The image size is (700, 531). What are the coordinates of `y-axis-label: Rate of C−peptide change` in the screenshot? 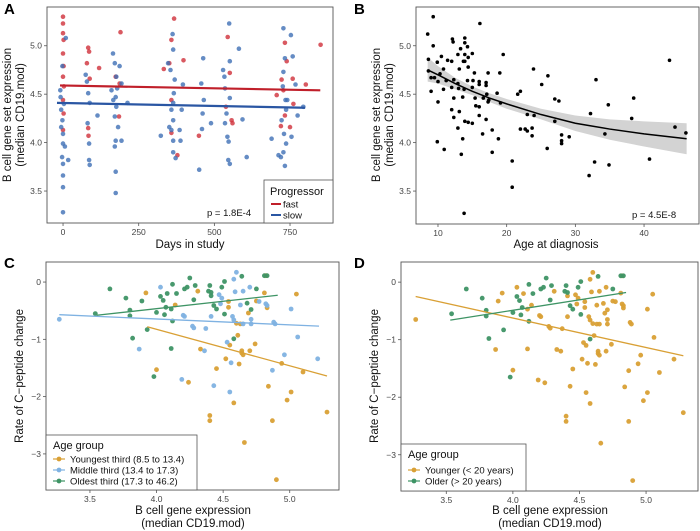 It's located at (375, 376).